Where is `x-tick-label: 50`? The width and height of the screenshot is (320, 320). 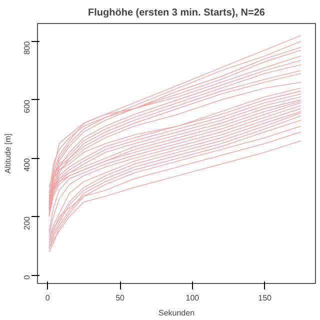
x-tick-label: 50 is located at coordinates (121, 298).